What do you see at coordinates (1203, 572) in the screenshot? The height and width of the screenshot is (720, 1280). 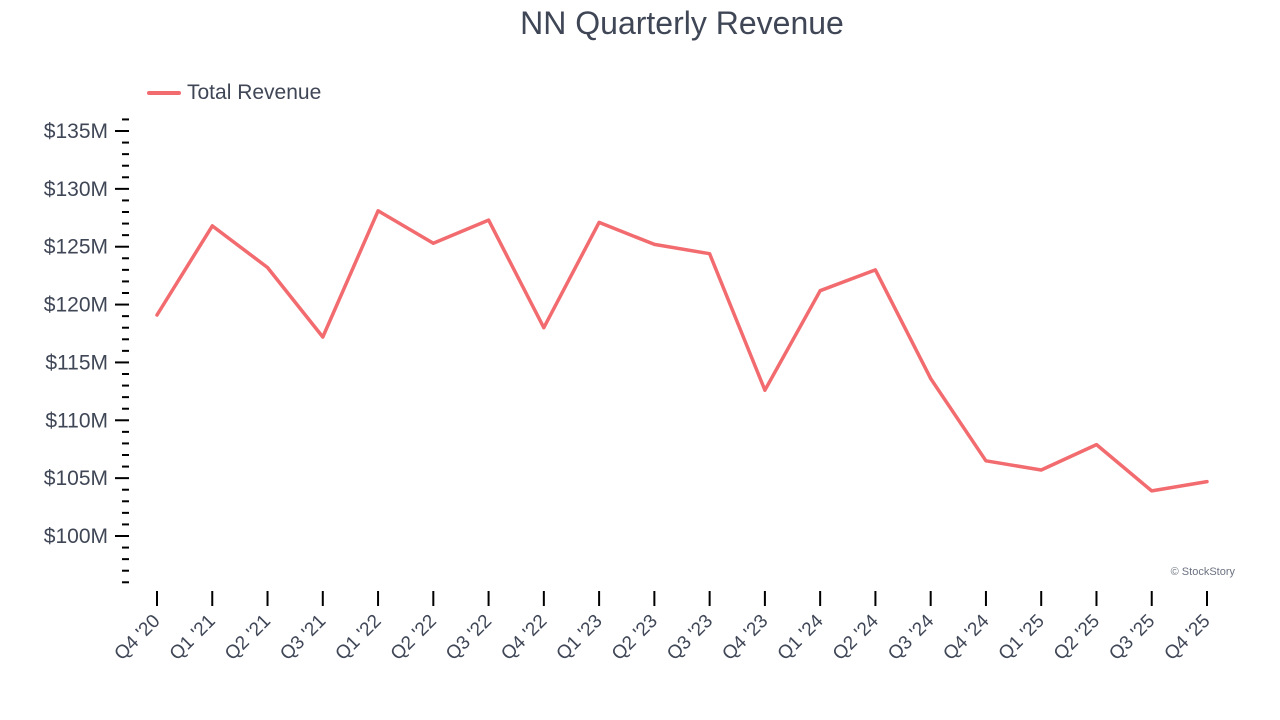 I see `credit-label: © StockStory` at bounding box center [1203, 572].